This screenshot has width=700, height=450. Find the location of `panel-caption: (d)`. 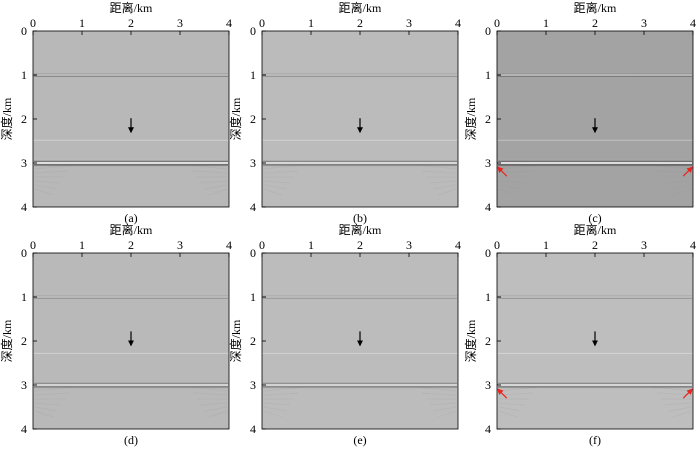

panel-caption: (d) is located at coordinates (131, 440).